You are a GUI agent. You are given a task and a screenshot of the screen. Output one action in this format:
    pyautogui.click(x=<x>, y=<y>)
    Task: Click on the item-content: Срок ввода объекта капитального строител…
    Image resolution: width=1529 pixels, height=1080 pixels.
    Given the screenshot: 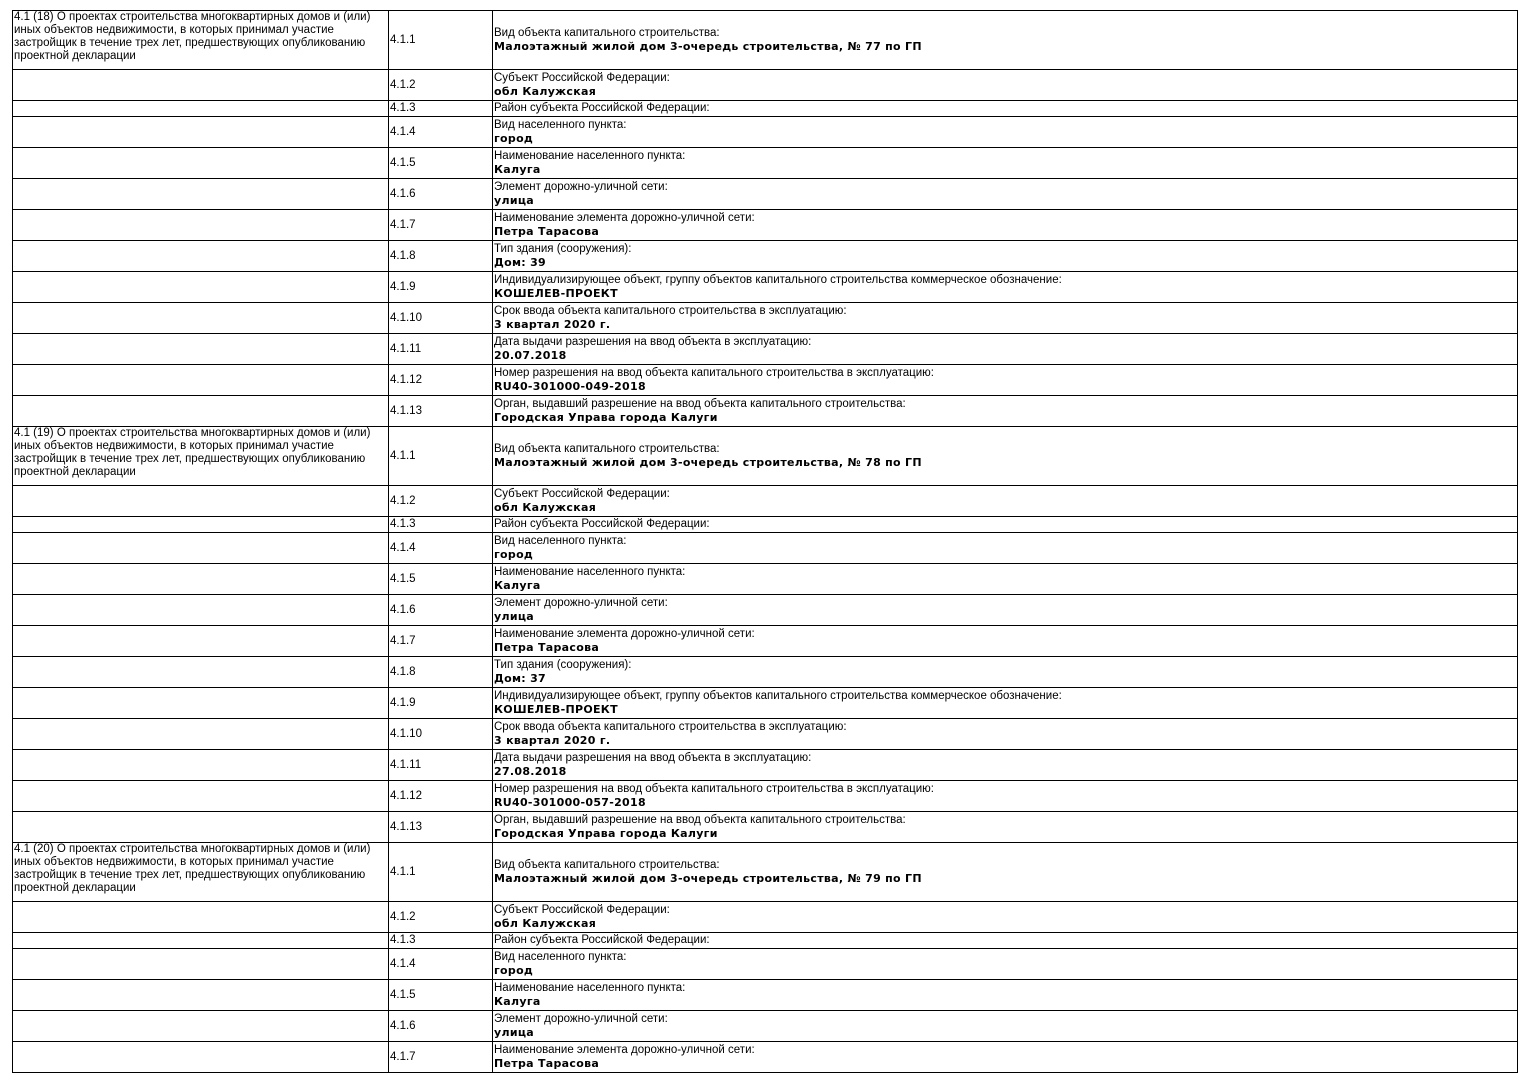 What is the action you would take?
    pyautogui.click(x=1005, y=318)
    